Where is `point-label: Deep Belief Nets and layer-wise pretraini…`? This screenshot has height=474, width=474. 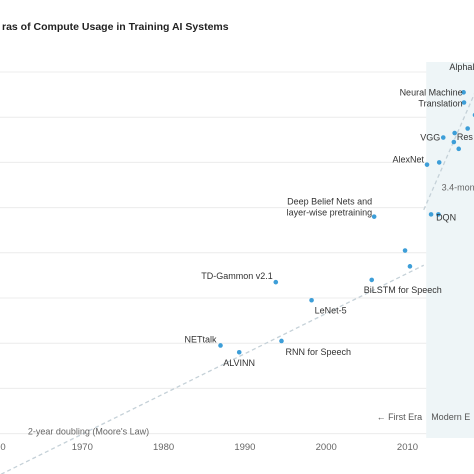
point-label: Deep Belief Nets and layer-wise pretraini… is located at coordinates (330, 207).